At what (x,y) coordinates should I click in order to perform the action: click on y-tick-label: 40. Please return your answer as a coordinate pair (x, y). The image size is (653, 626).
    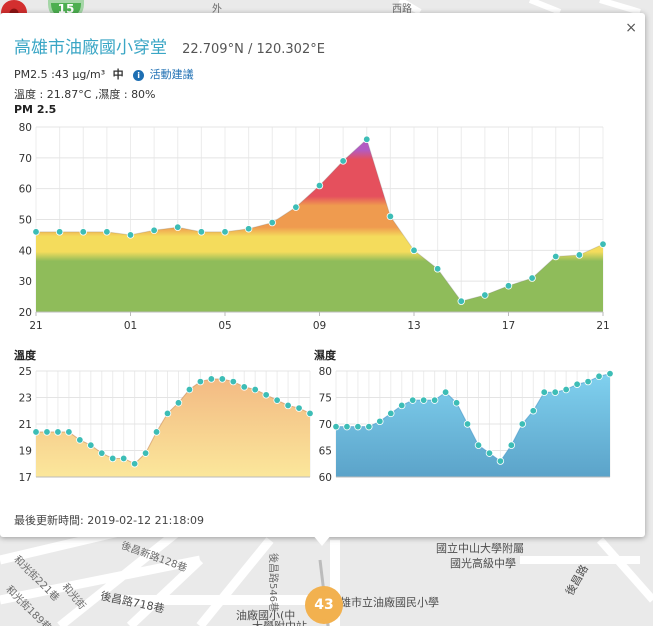
    Looking at the image, I should click on (25, 251).